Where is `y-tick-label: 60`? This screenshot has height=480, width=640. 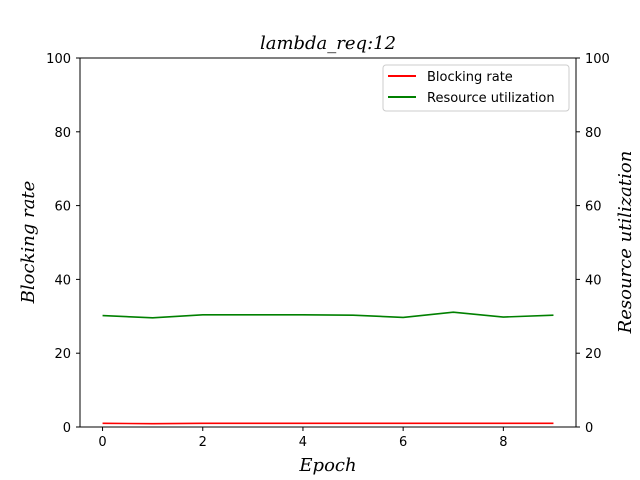
y-tick-label: 60 is located at coordinates (62, 207).